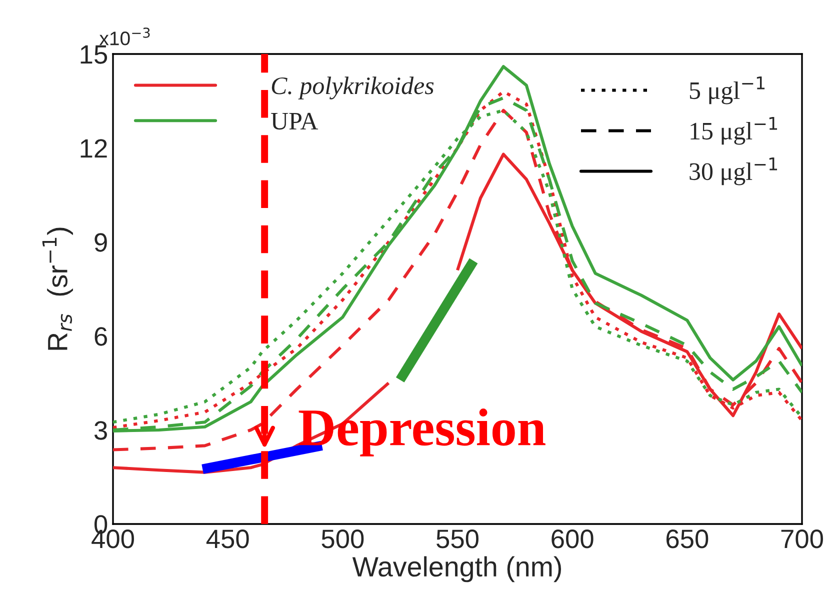 This screenshot has width=829, height=603. Describe the element at coordinates (802, 539) in the screenshot. I see `x-tick-label: 700` at that location.